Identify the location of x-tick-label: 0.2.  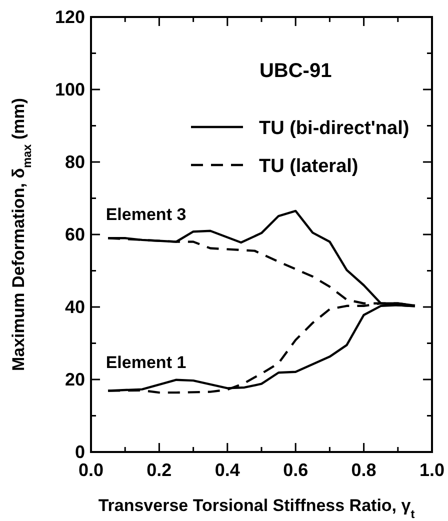
(159, 470).